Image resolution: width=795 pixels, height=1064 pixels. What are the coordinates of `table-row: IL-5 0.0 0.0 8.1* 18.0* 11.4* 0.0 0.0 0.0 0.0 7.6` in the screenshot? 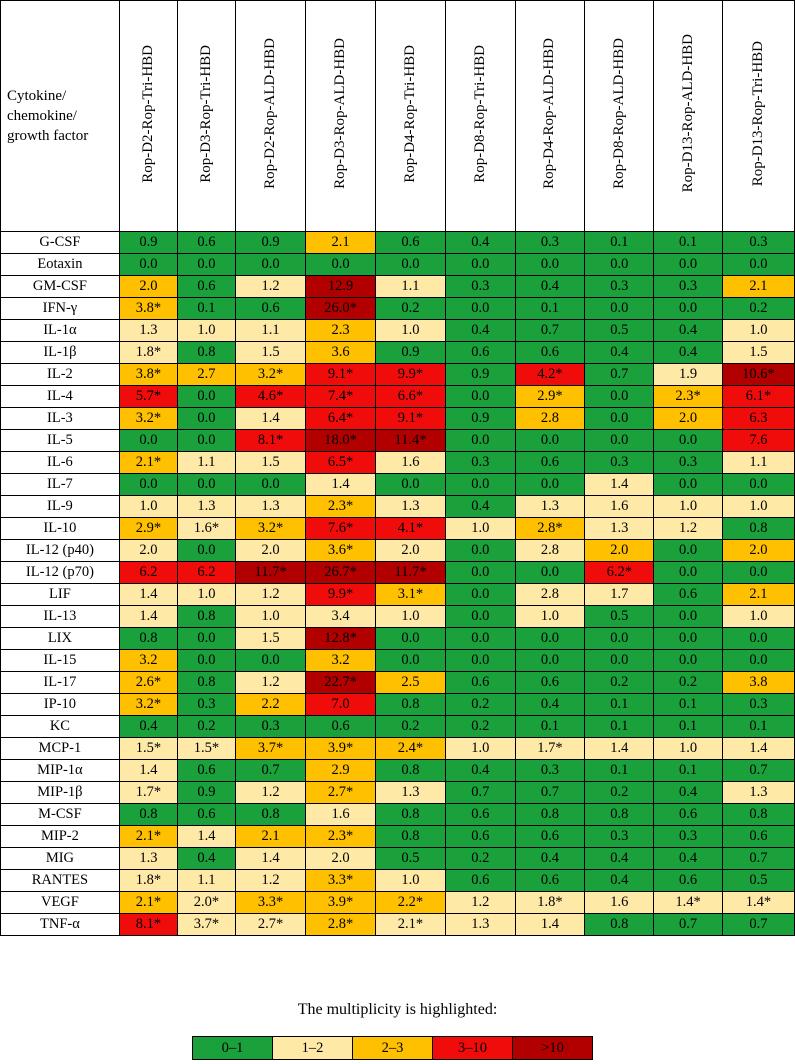 It's located at (397, 440).